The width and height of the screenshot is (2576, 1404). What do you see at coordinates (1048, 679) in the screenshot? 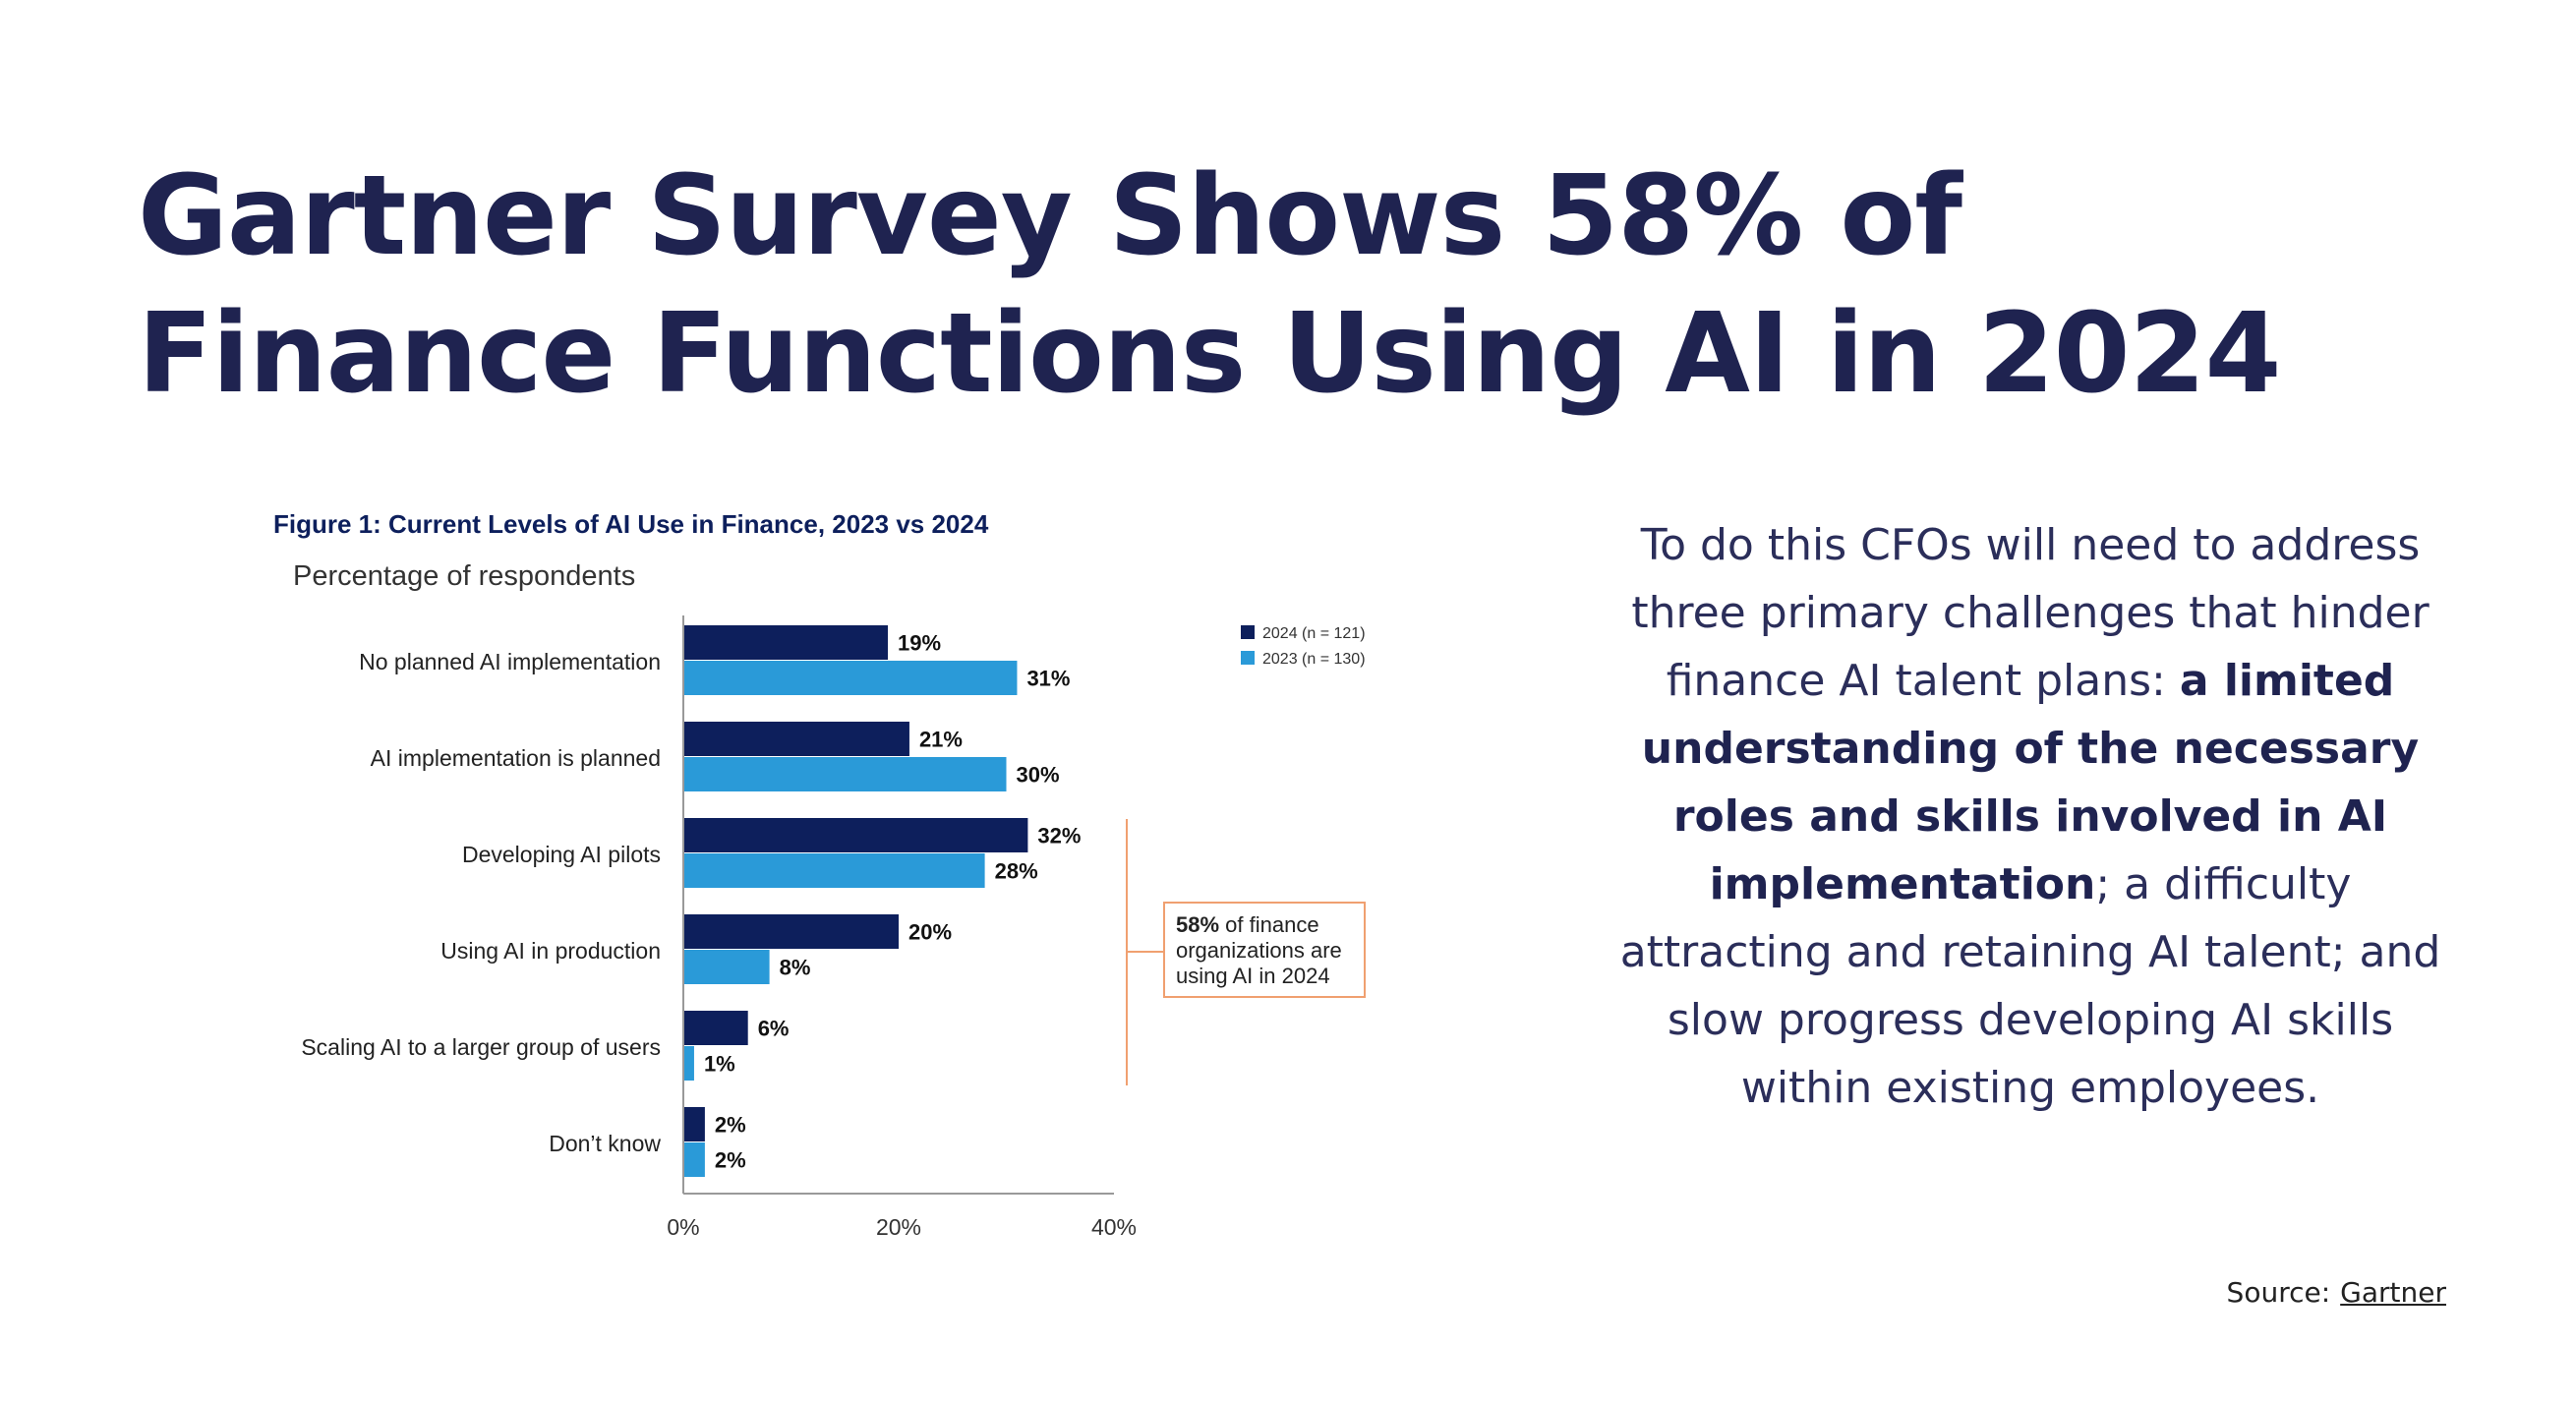
I see `data-label: 31%` at bounding box center [1048, 679].